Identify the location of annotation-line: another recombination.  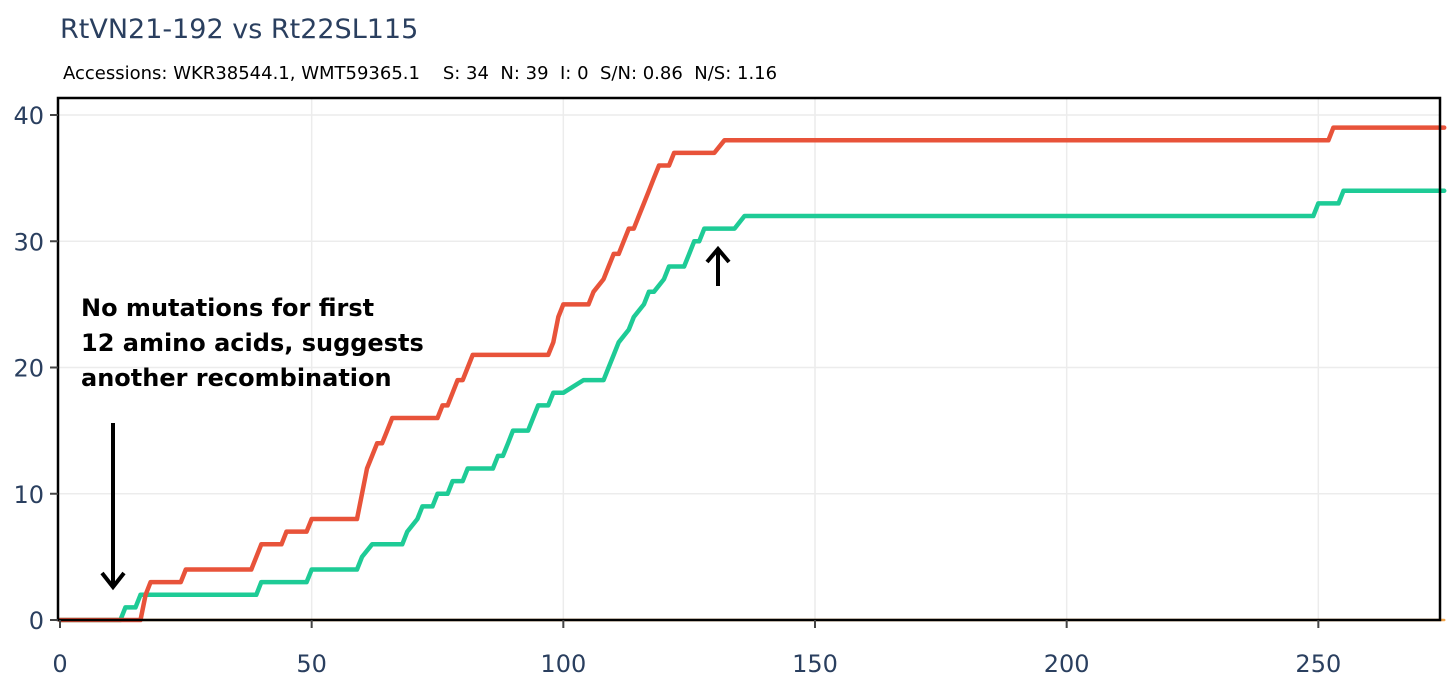
(236, 378).